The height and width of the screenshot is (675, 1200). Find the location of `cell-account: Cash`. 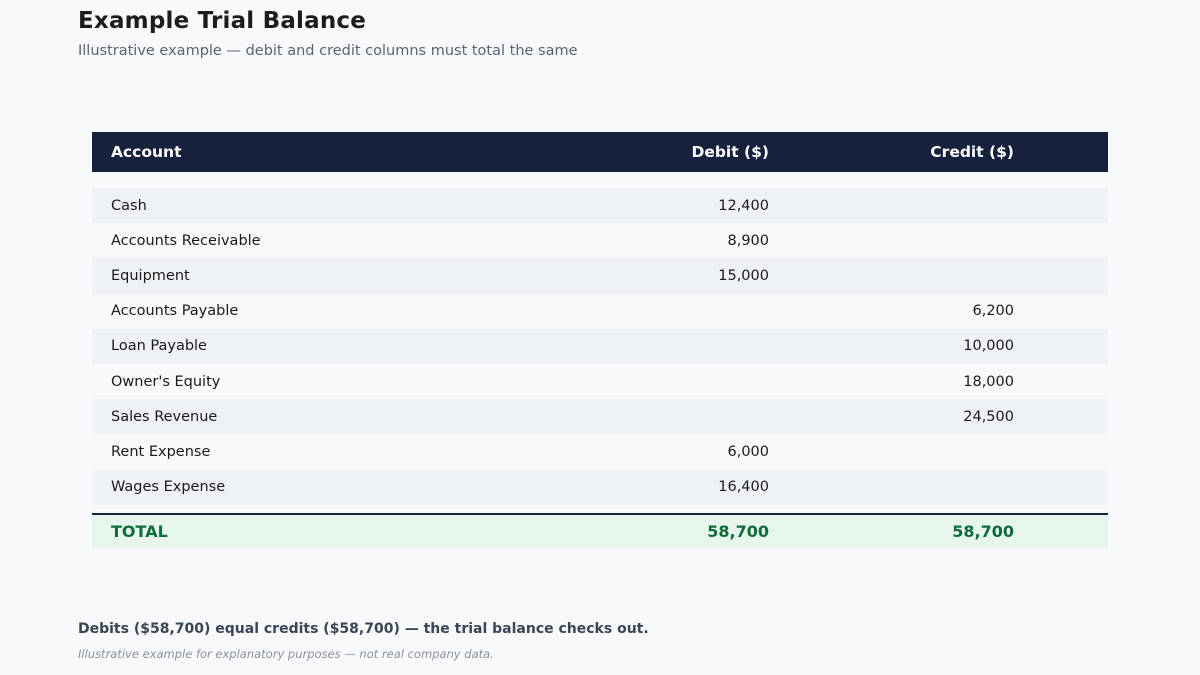

cell-account: Cash is located at coordinates (129, 205).